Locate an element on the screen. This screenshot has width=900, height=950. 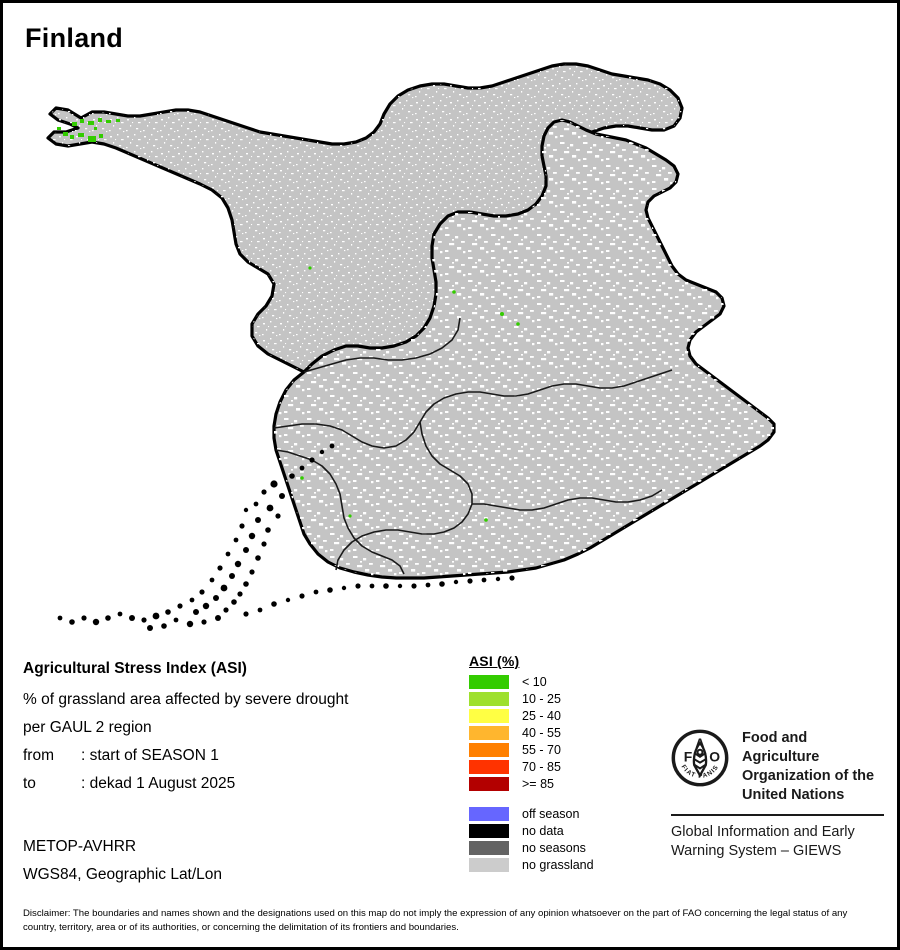
sensor-label: METOP-AVHRR is located at coordinates (80, 846).